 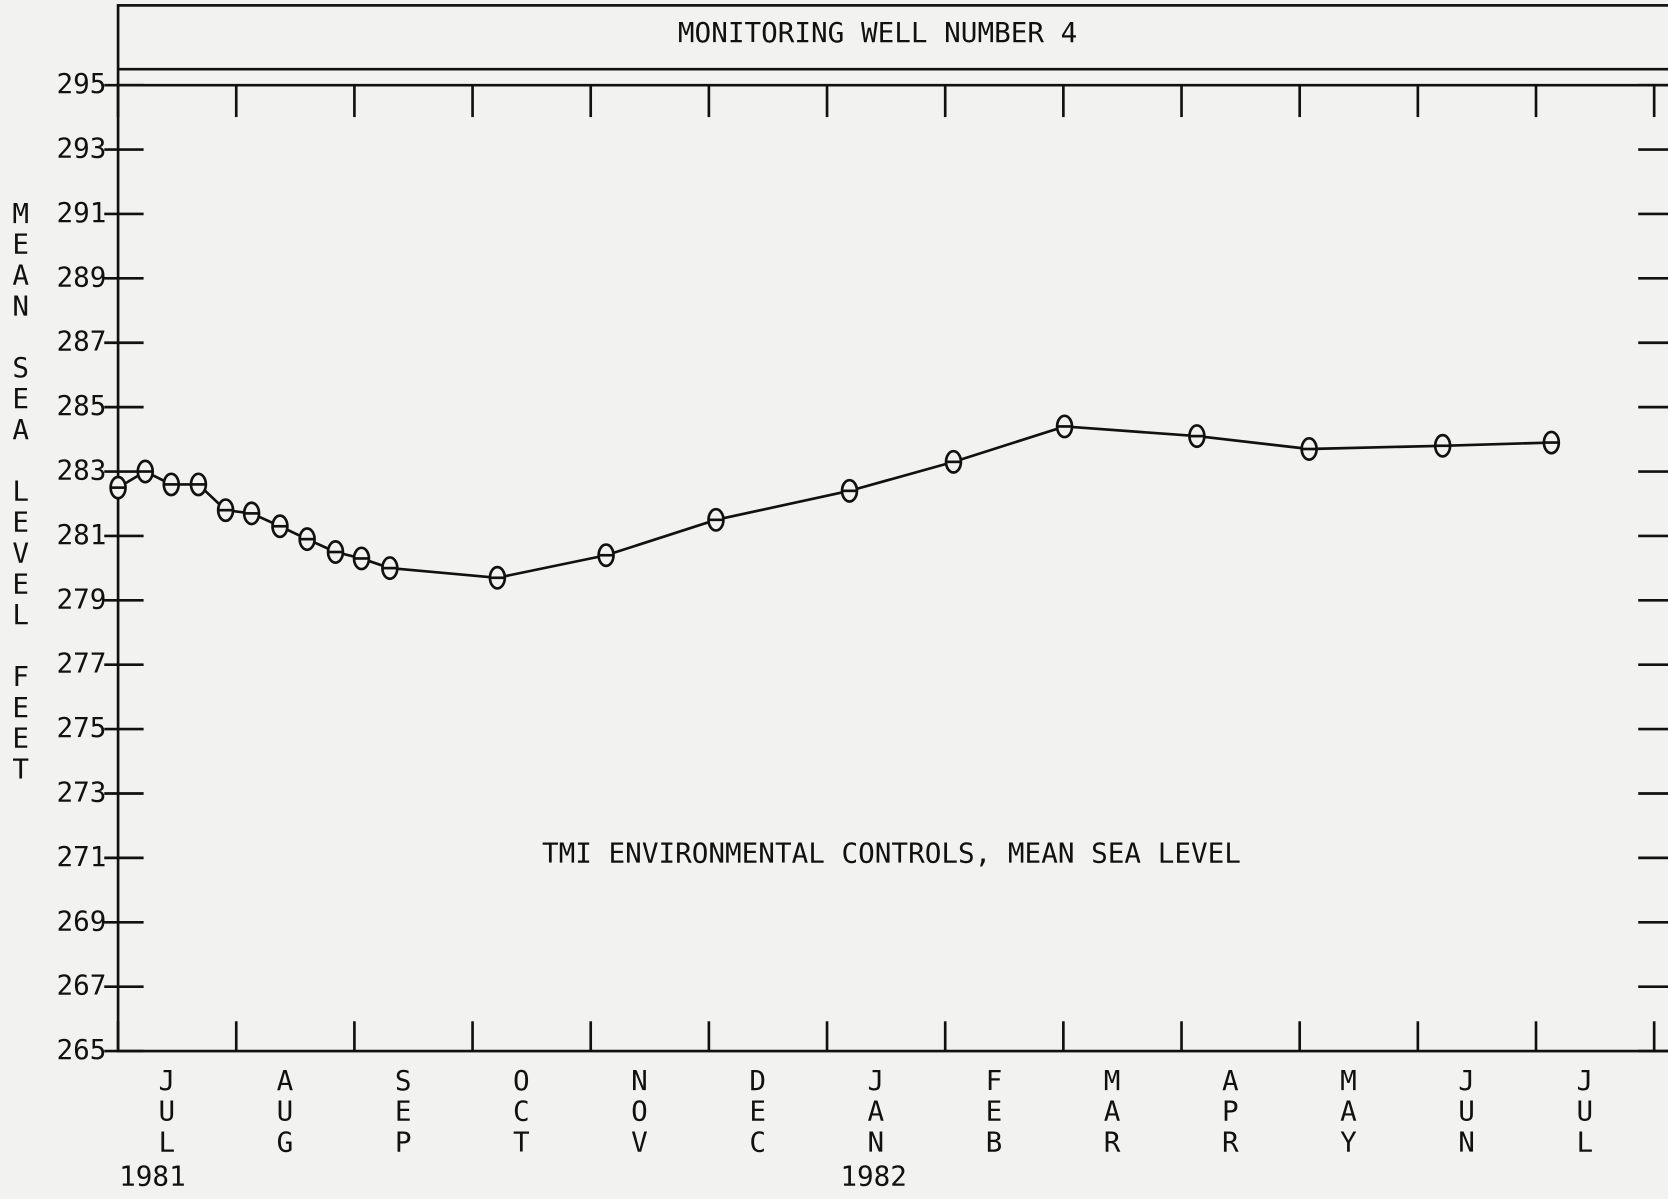 What do you see at coordinates (81, 83) in the screenshot?
I see `y-tick-label: 295` at bounding box center [81, 83].